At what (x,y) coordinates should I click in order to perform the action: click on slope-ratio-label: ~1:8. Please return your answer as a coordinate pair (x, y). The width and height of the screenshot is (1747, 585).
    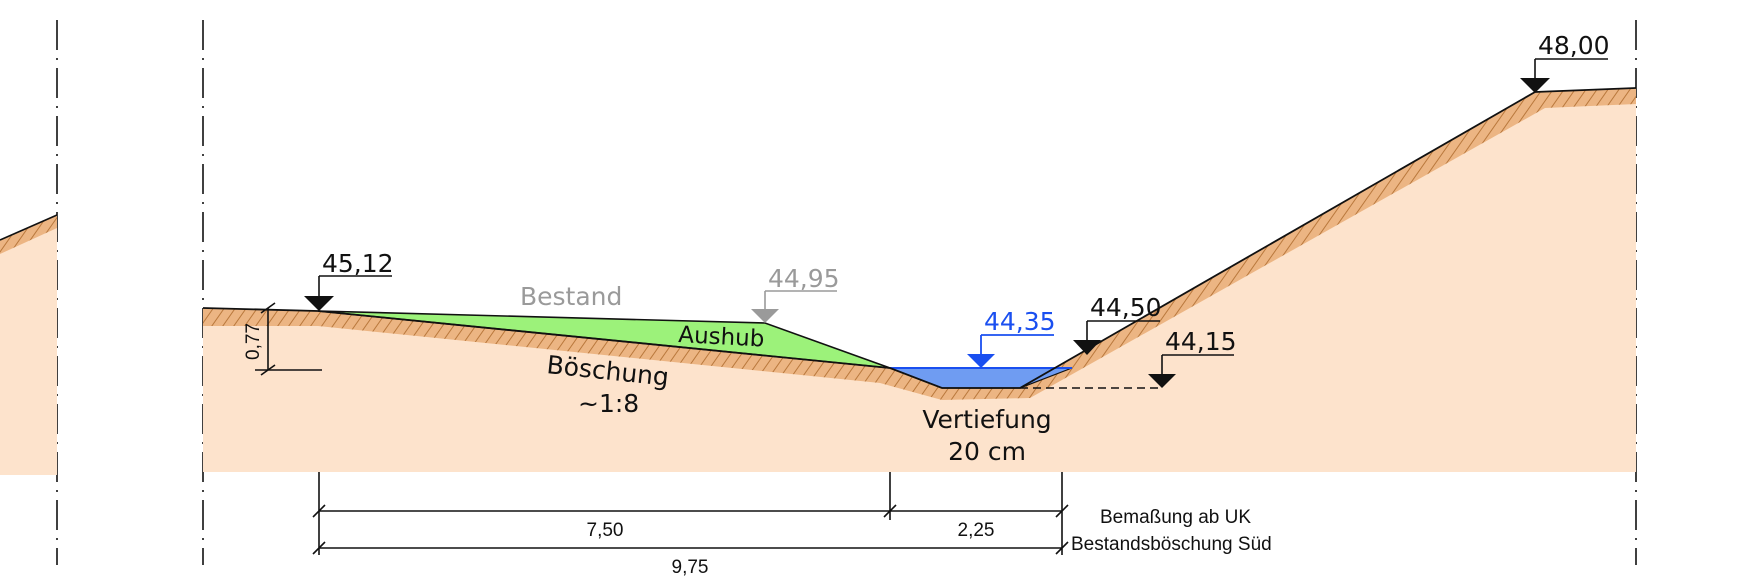
    Looking at the image, I should click on (608, 403).